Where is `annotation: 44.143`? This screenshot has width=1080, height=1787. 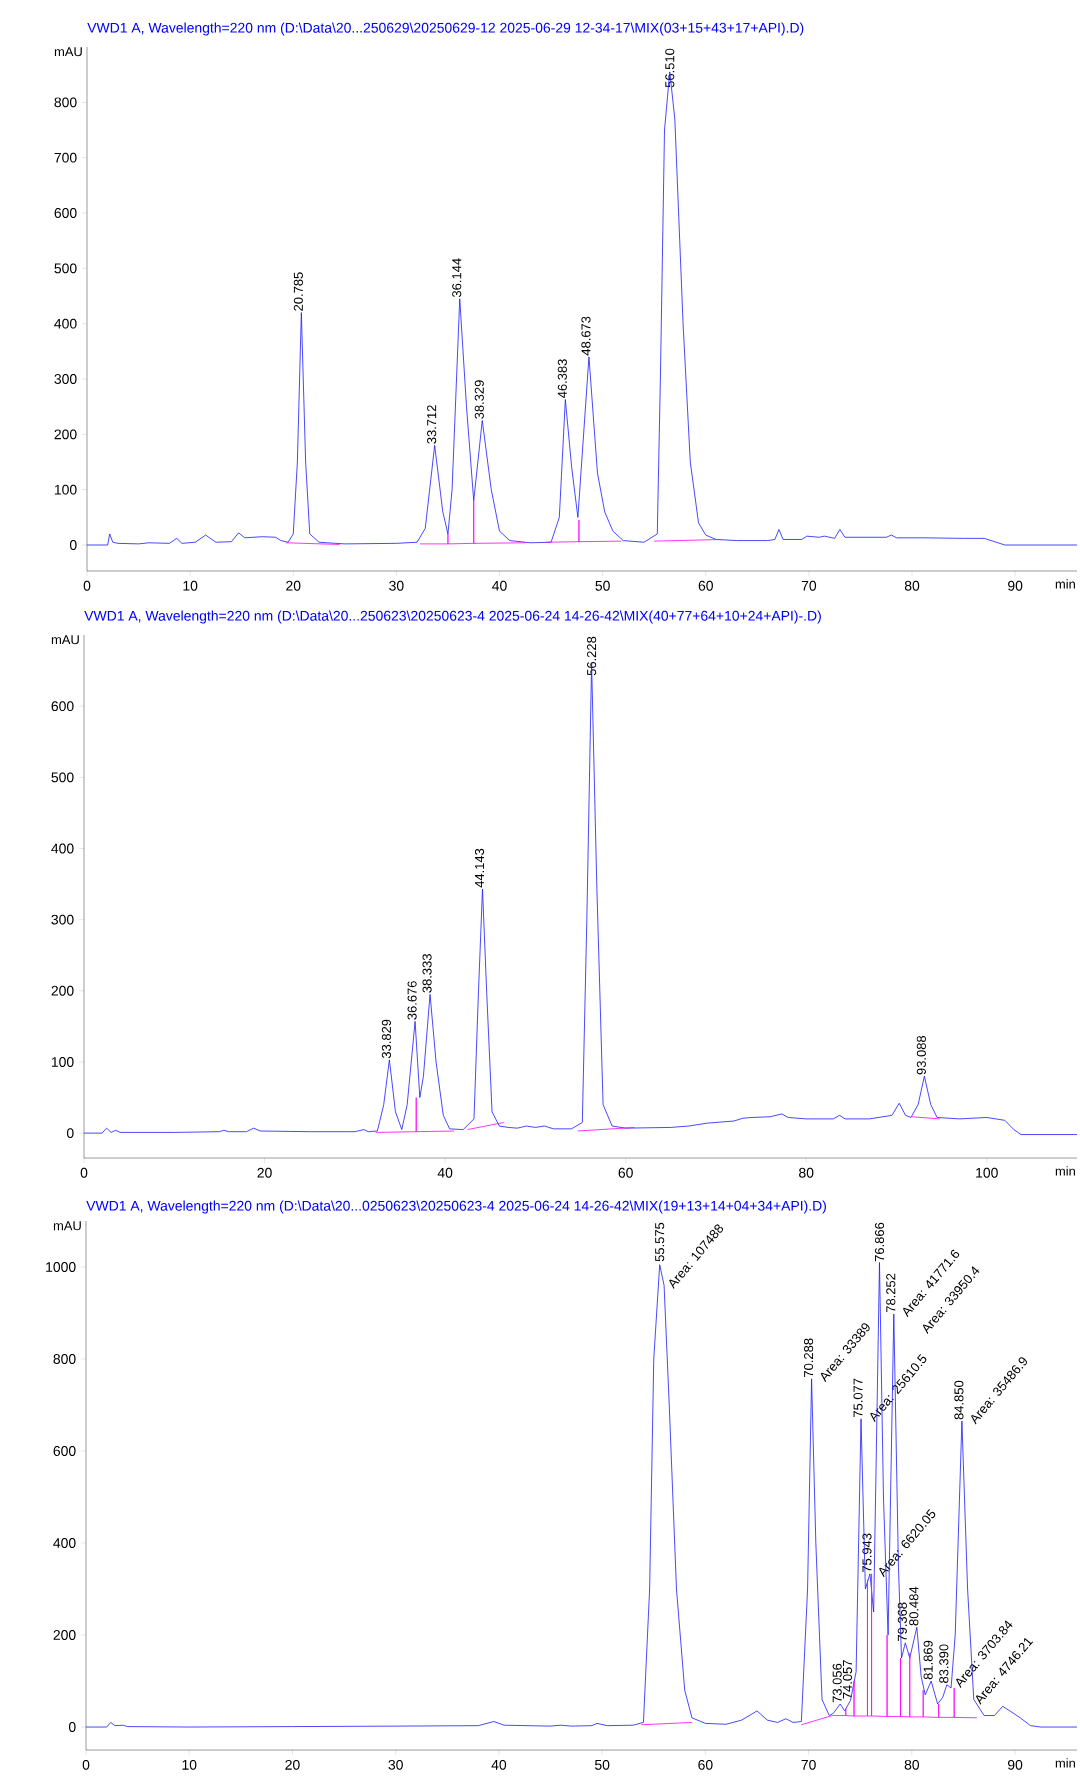 annotation: 44.143 is located at coordinates (479, 868).